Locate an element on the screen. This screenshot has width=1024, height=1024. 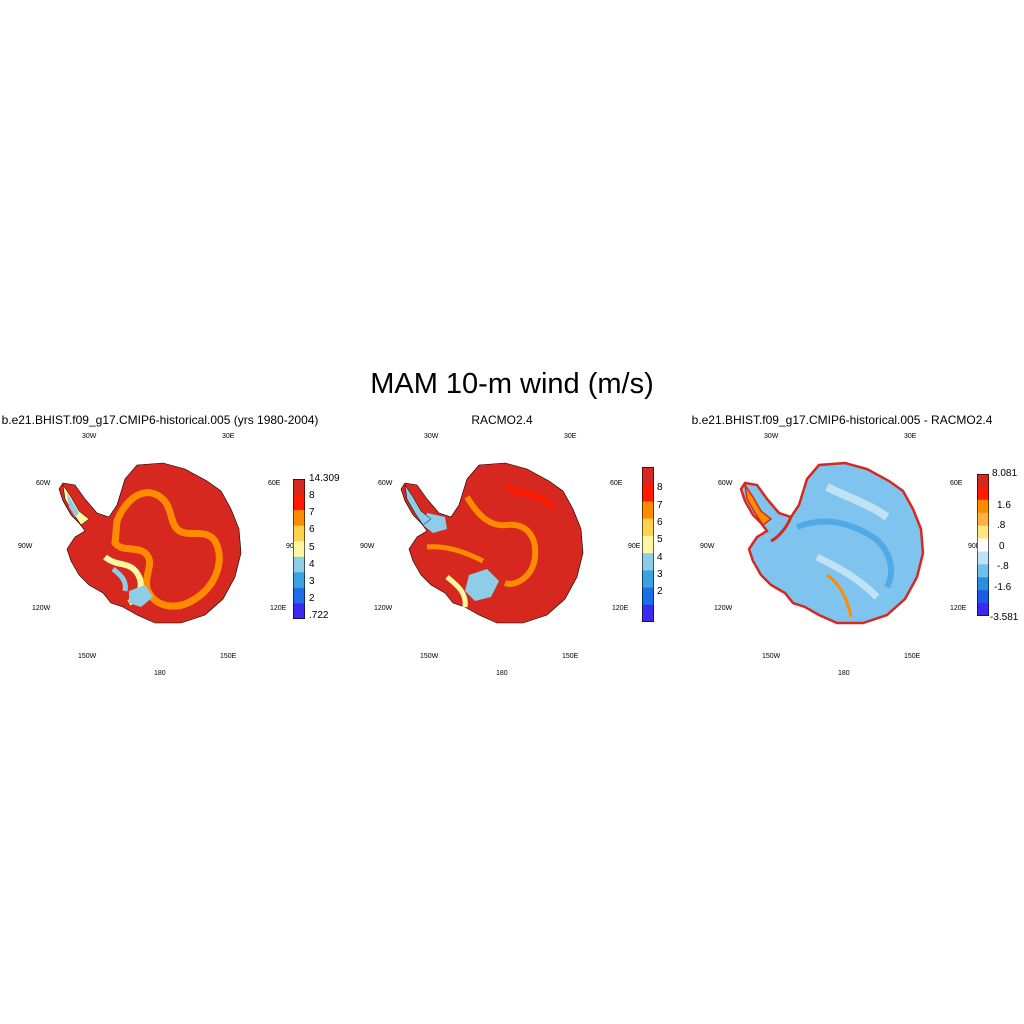
field-band-lightblue2 is located at coordinates (847, 576).